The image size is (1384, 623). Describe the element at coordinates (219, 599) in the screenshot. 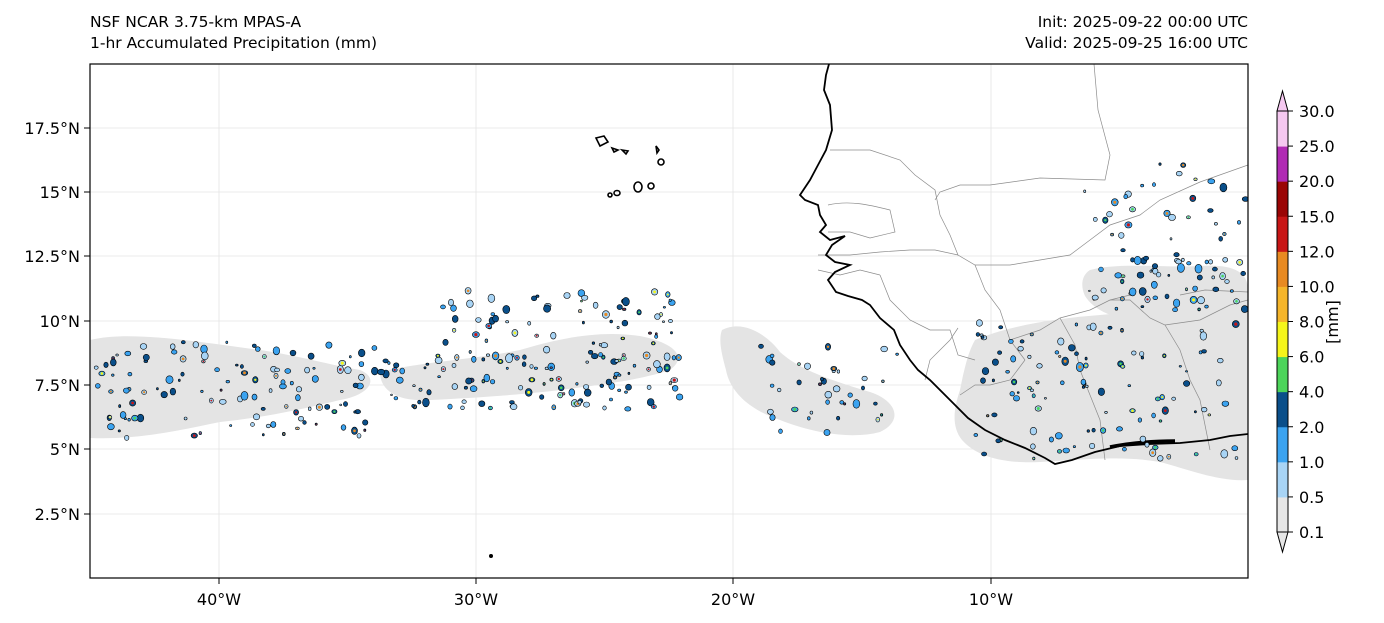

I see `lon-tick-label: 40°W` at that location.